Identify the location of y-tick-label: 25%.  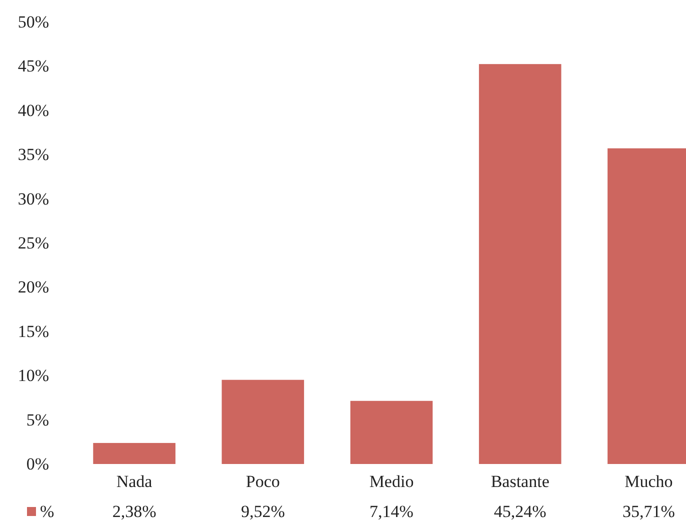
(33, 242).